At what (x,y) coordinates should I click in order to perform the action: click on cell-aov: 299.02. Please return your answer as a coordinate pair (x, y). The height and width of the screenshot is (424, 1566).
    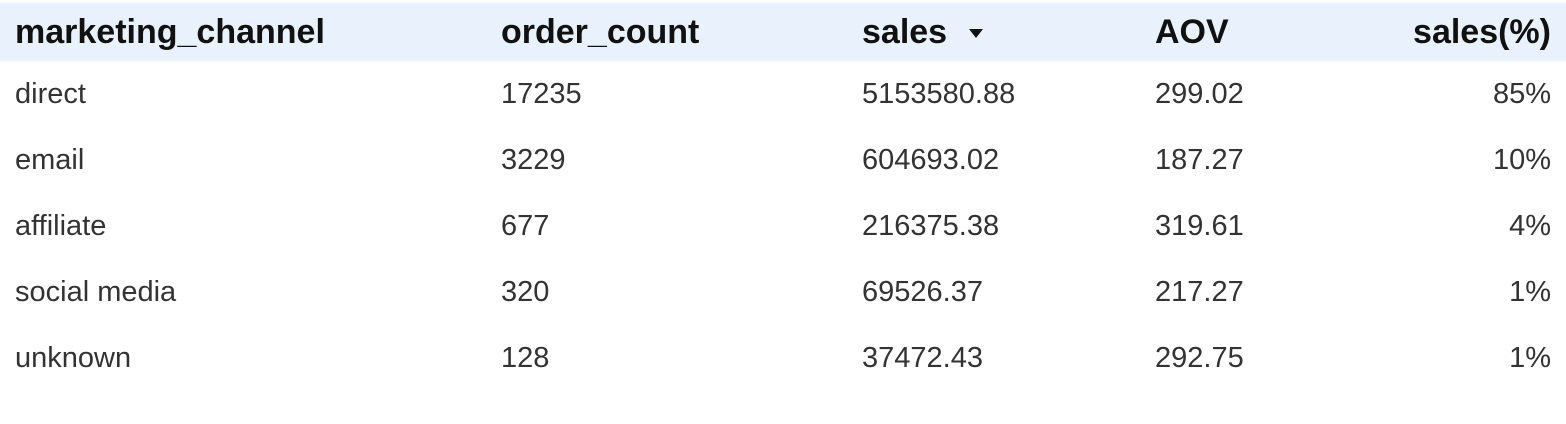
    Looking at the image, I should click on (1199, 93).